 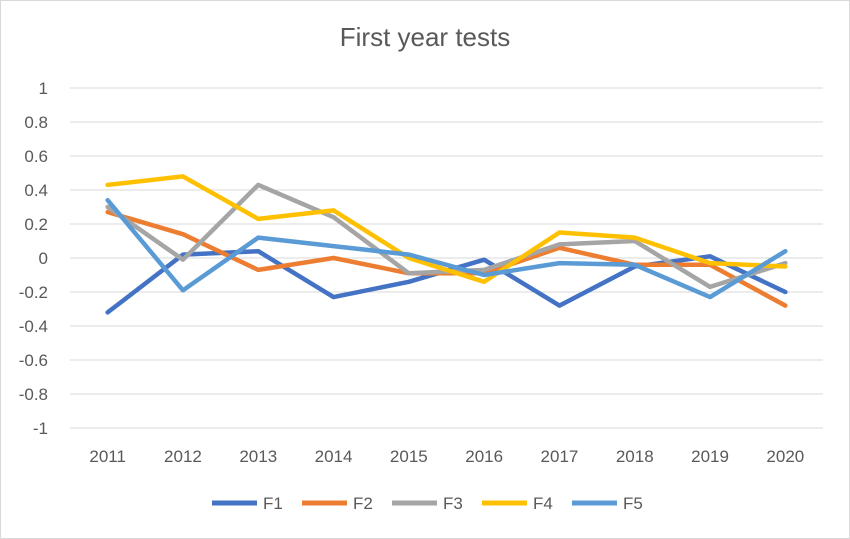 What do you see at coordinates (635, 456) in the screenshot?
I see `x-tick-label: 2018` at bounding box center [635, 456].